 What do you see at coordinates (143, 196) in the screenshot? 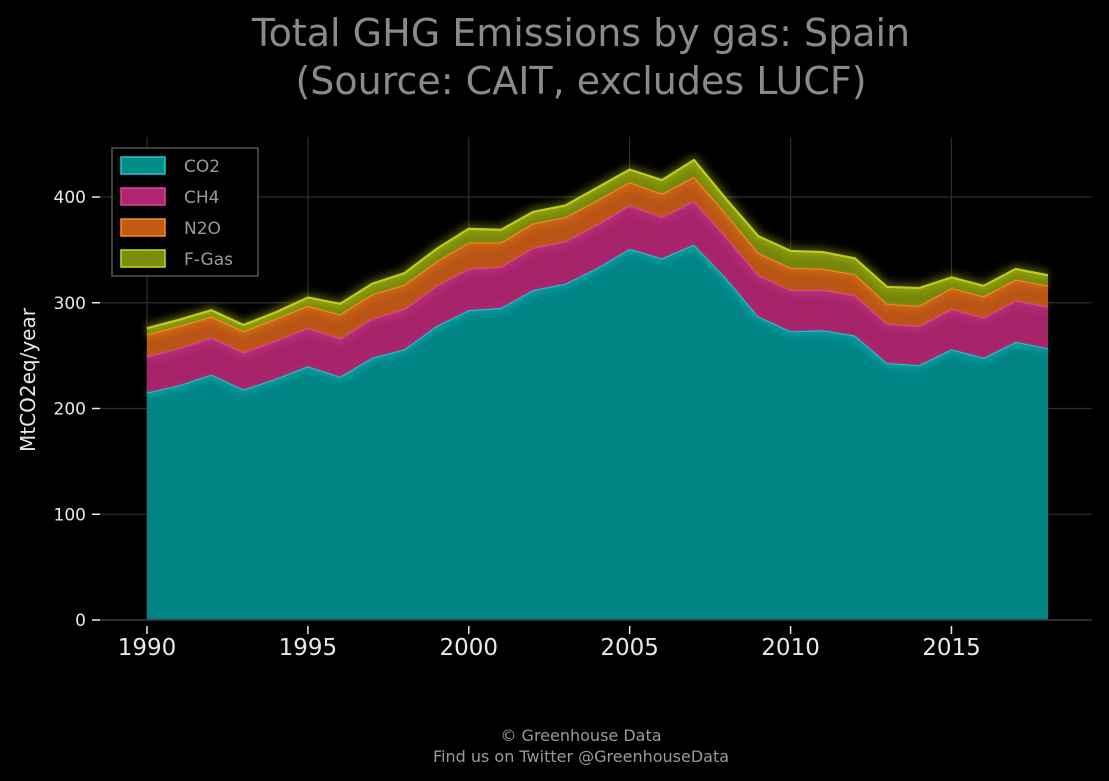
I see `legend-swatch-ch4` at bounding box center [143, 196].